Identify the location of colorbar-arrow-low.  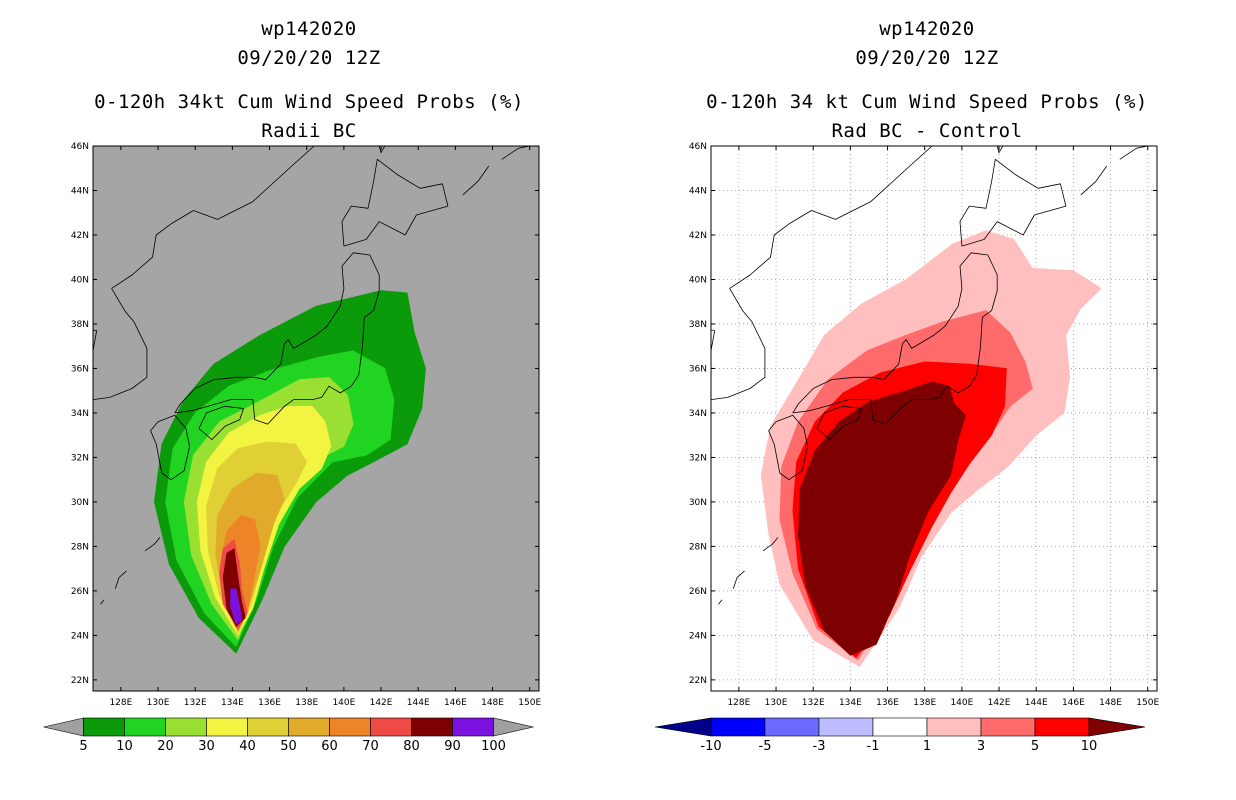
(683, 727).